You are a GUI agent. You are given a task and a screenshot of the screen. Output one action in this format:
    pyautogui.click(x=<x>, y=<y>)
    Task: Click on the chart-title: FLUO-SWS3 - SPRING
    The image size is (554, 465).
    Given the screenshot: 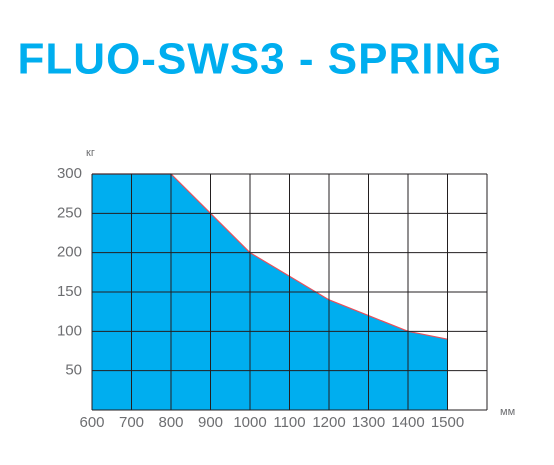 What is the action you would take?
    pyautogui.click(x=260, y=59)
    